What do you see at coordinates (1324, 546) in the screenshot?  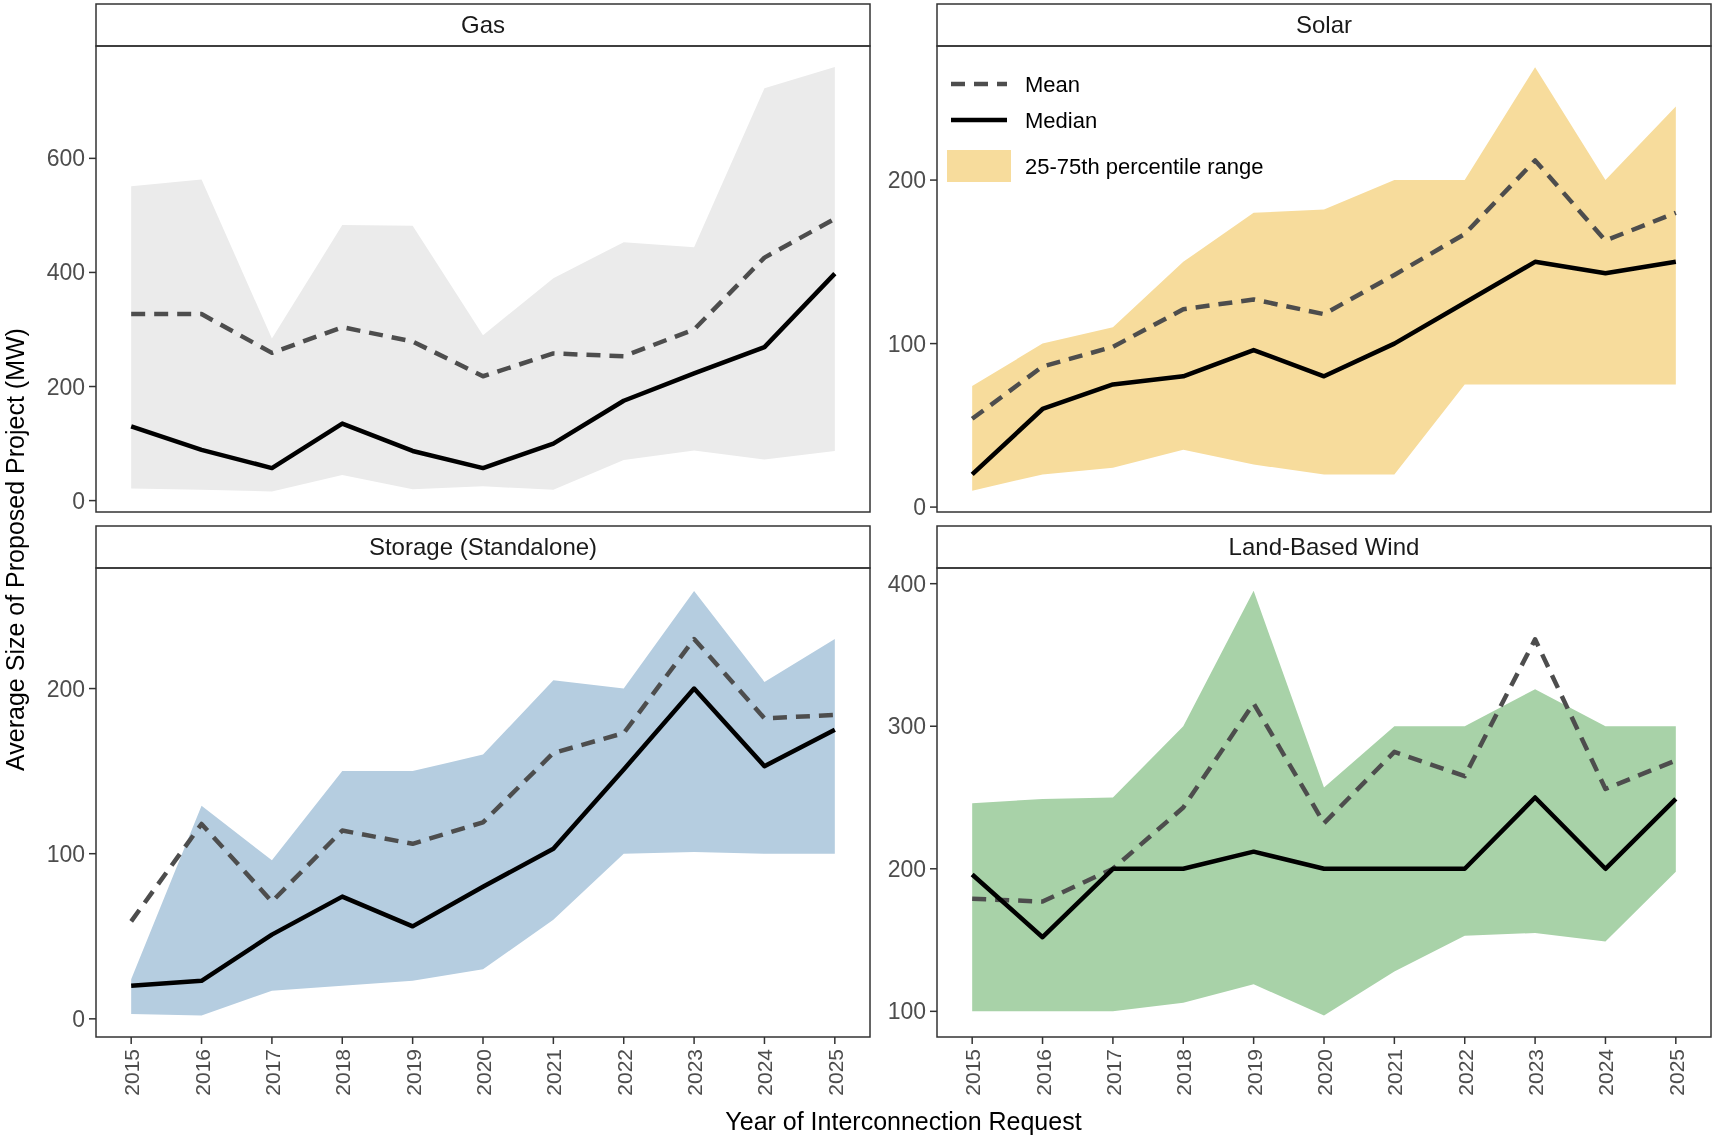 I see `chart-title: Land-Based Wind` at bounding box center [1324, 546].